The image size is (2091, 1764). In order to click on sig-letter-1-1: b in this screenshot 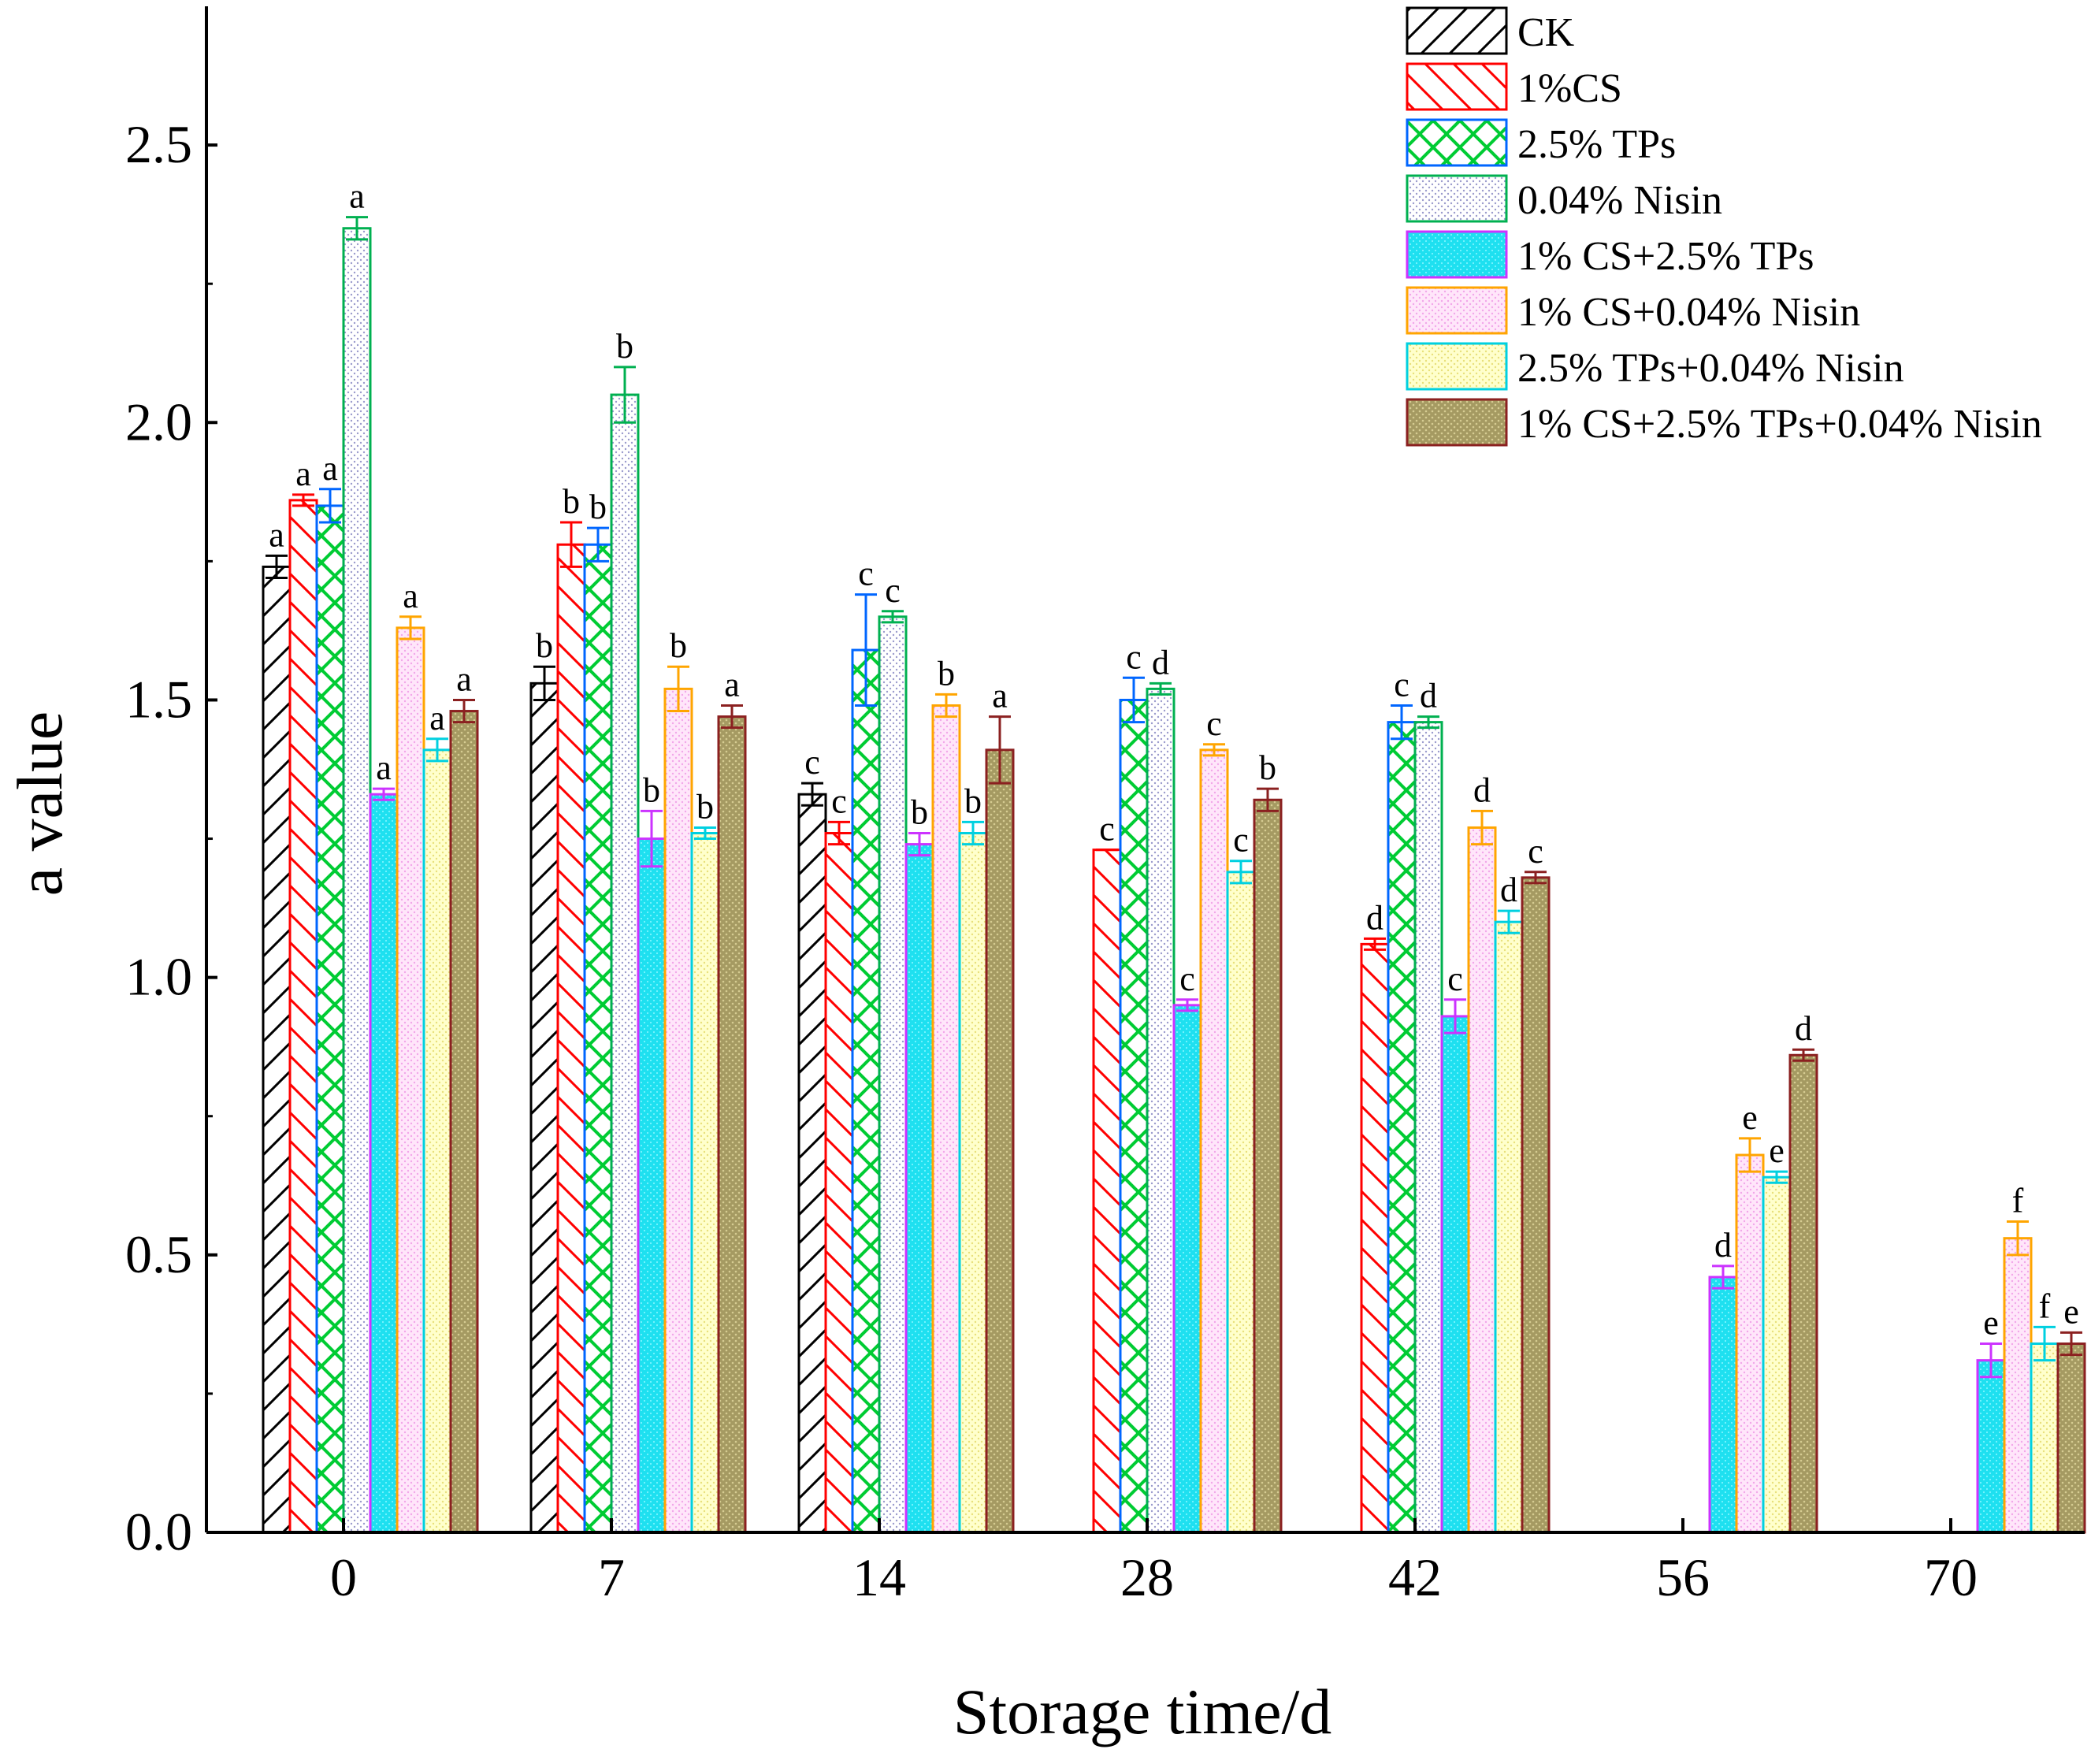, I will do `click(571, 501)`.